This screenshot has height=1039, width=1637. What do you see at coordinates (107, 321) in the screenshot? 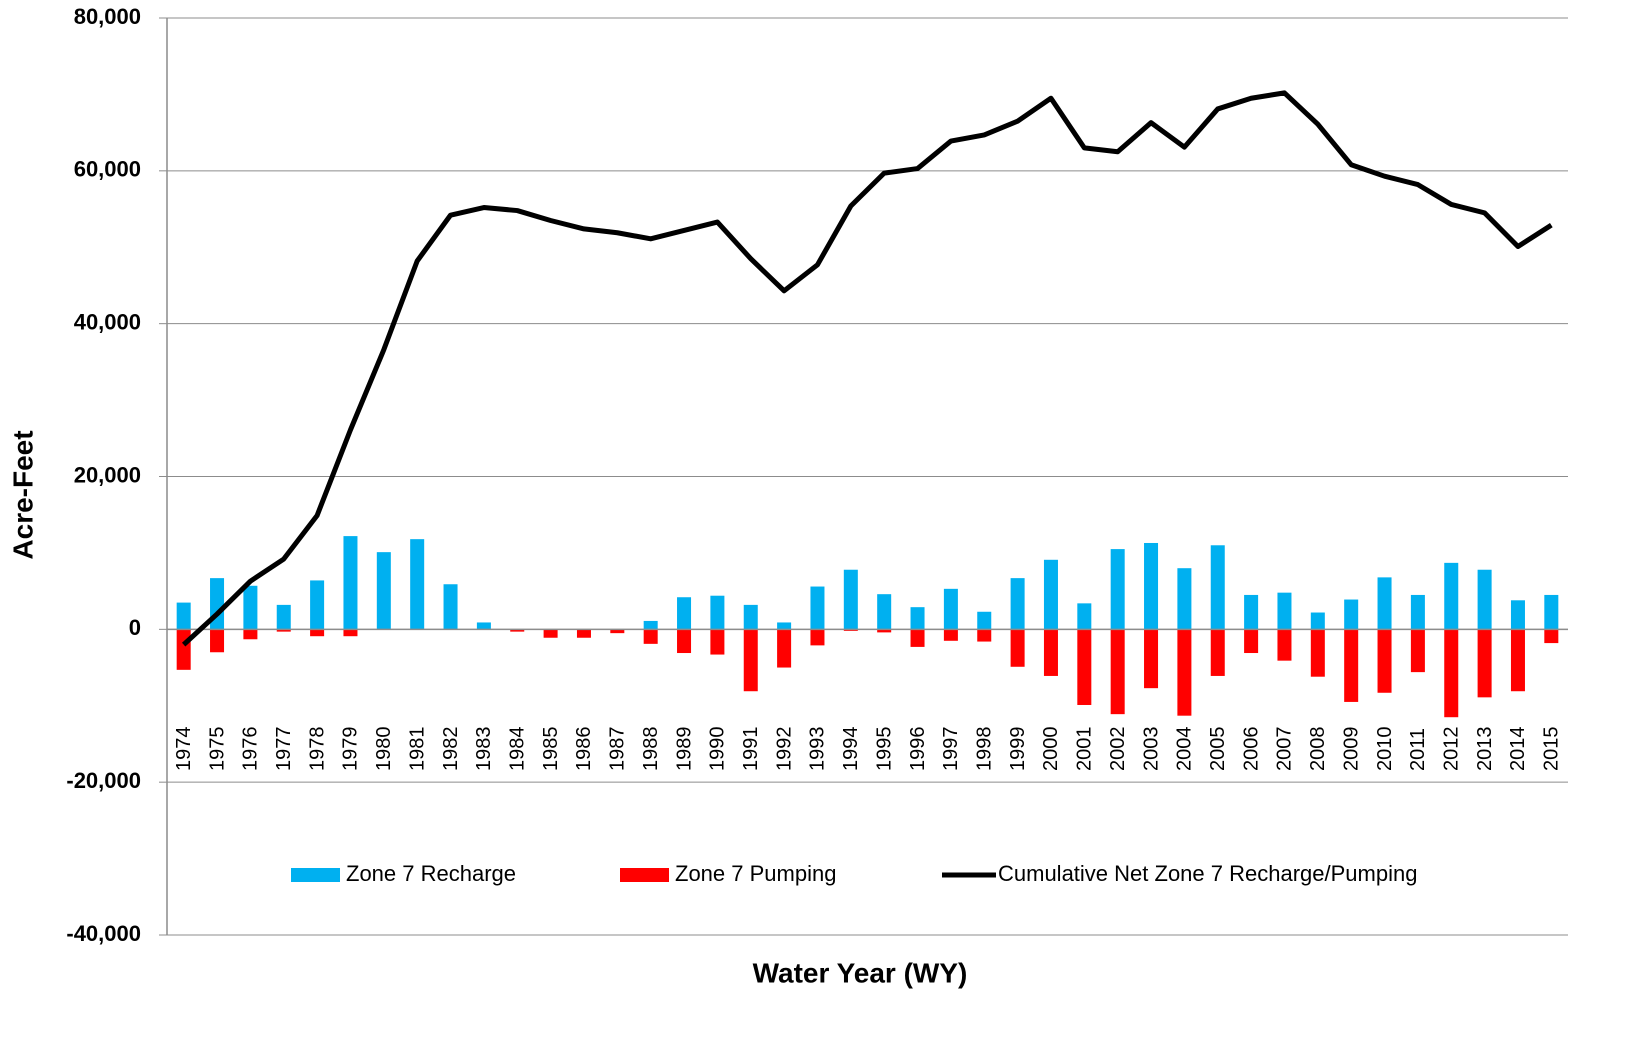
I see `y-tick-label: 40,000` at bounding box center [107, 321].